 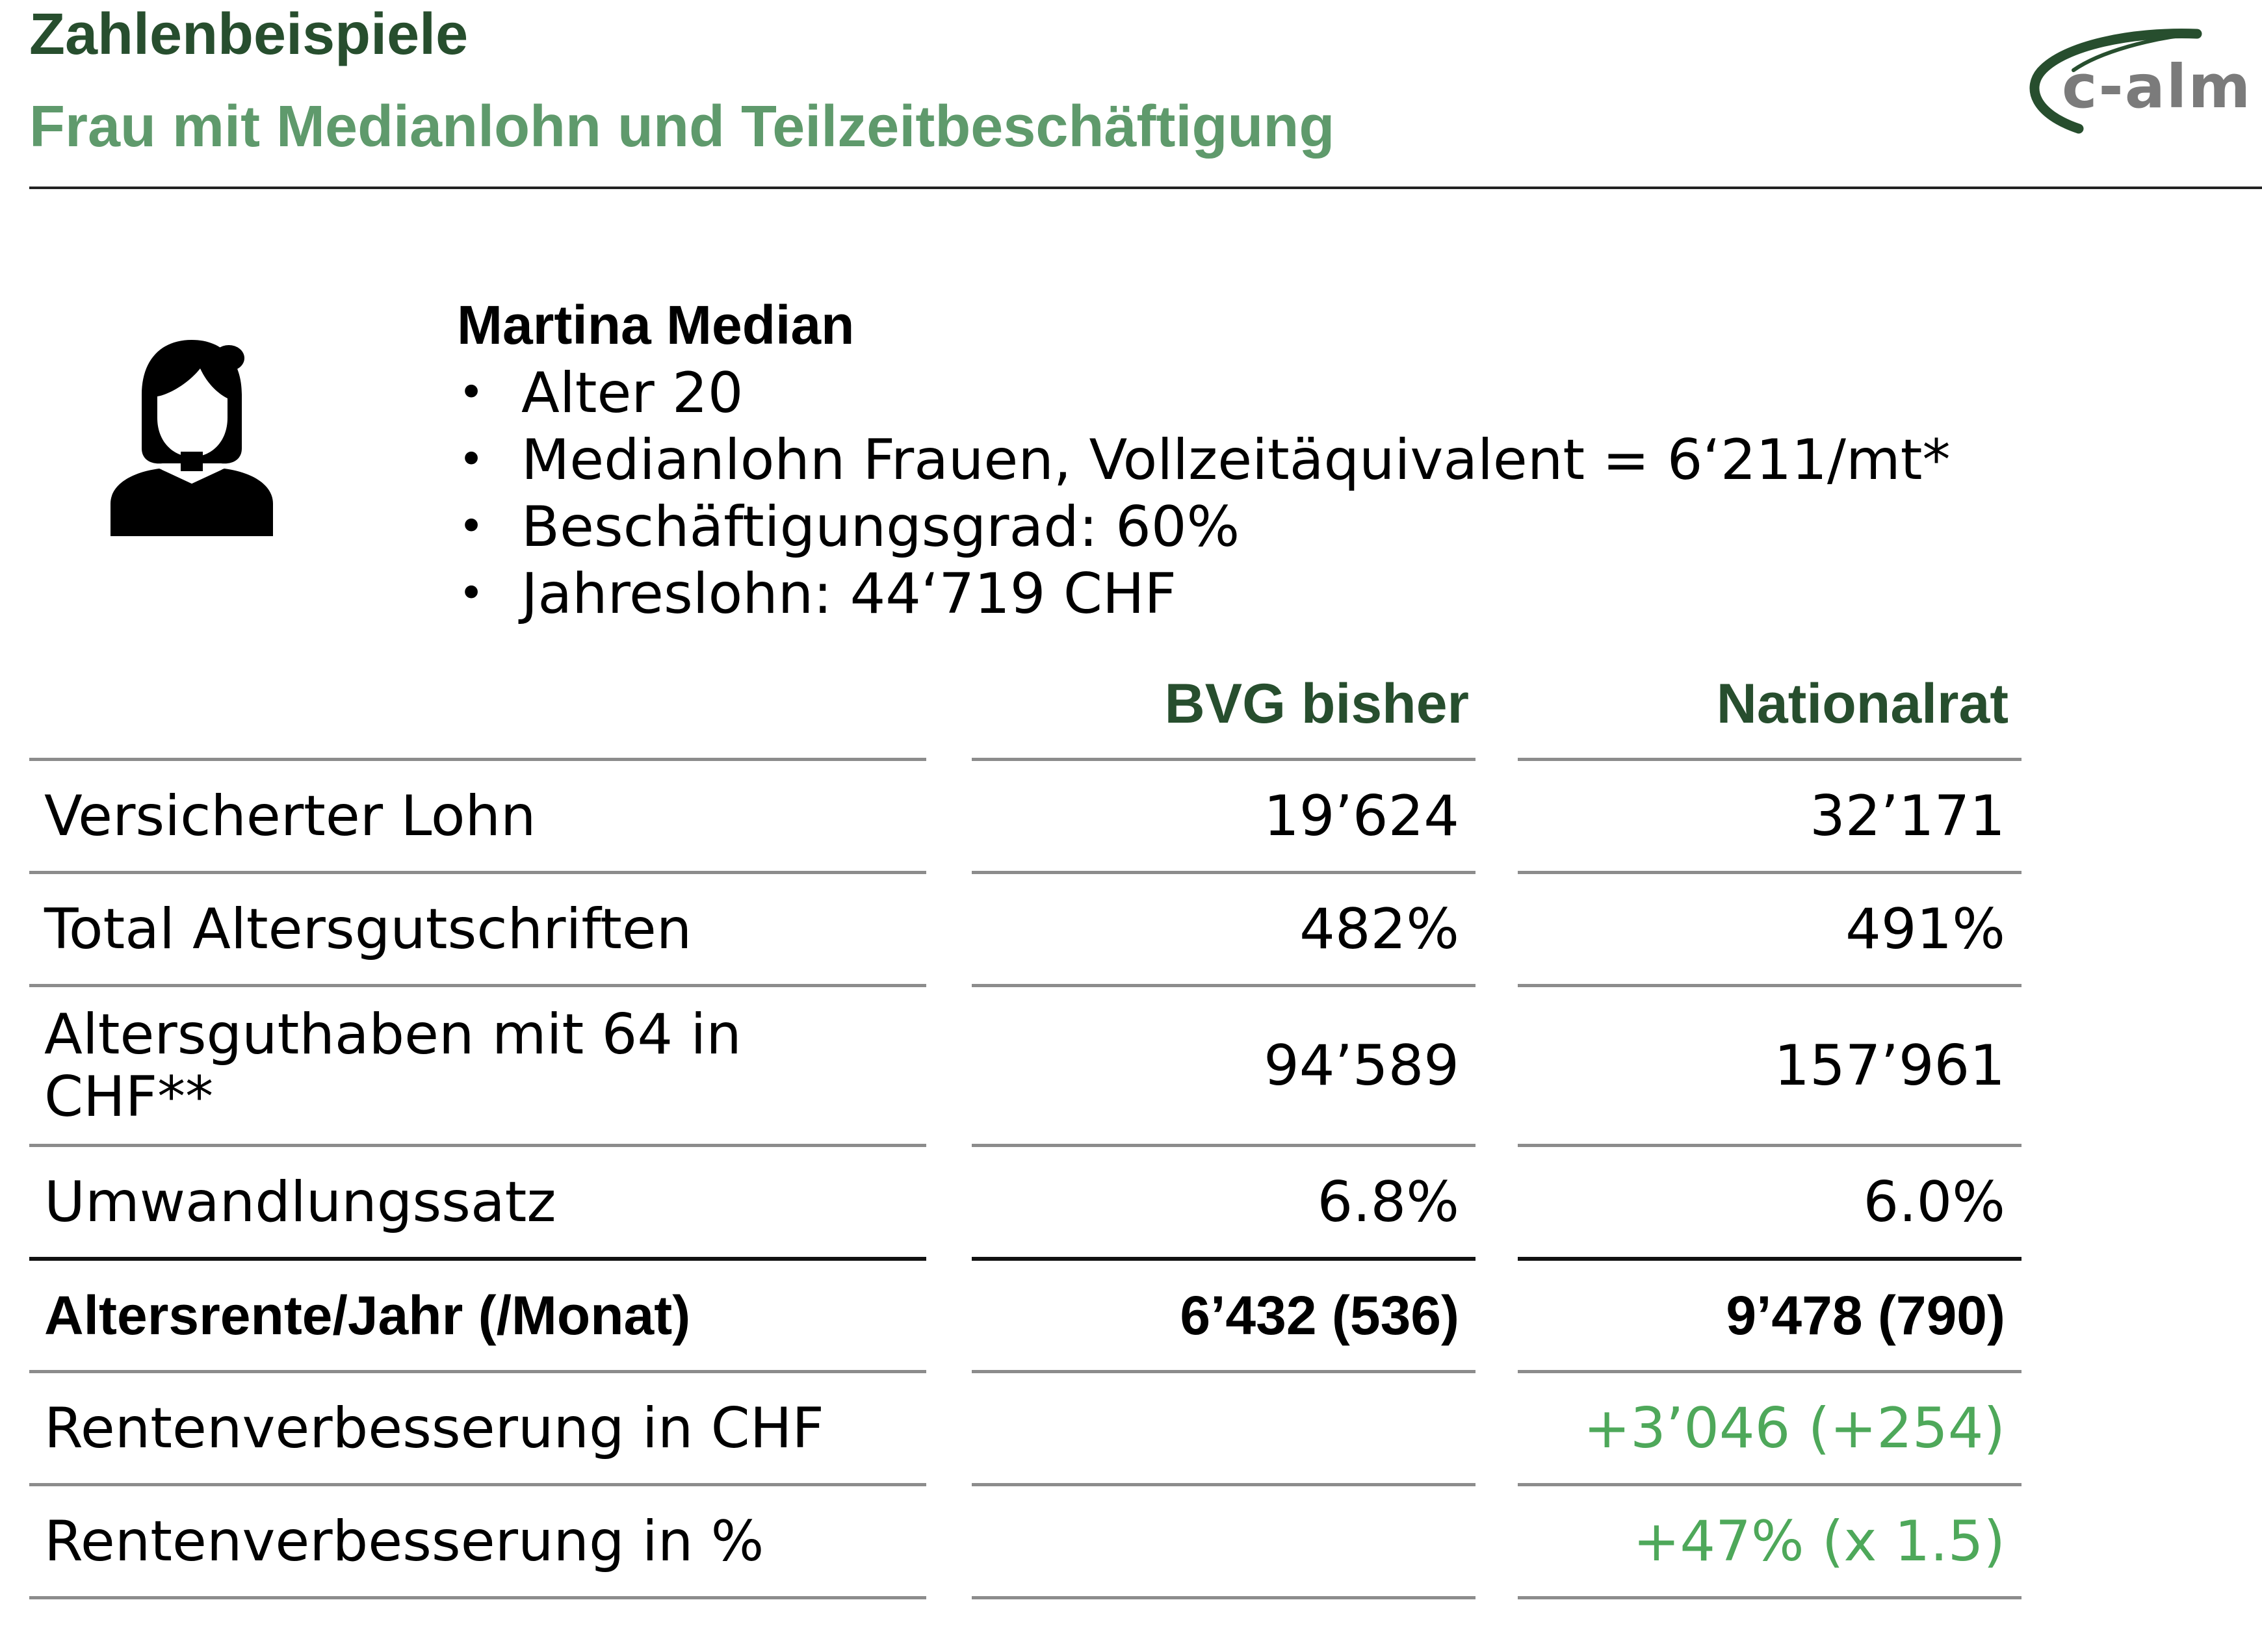 I want to click on row-label-umwandlungssatz: Umwandlungssatz, so click(x=300, y=1202).